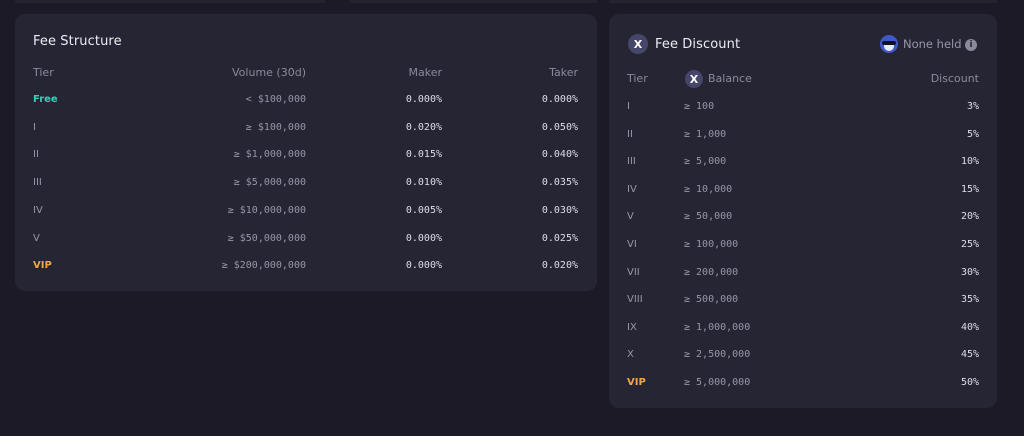 This screenshot has height=436, width=1024. What do you see at coordinates (969, 355) in the screenshot?
I see `discount-row-discount: 45%` at bounding box center [969, 355].